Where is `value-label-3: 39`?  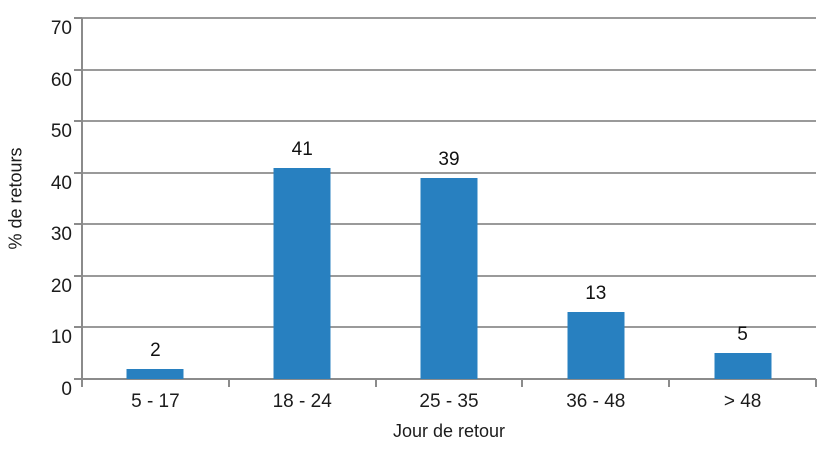
value-label-3: 39 is located at coordinates (449, 159).